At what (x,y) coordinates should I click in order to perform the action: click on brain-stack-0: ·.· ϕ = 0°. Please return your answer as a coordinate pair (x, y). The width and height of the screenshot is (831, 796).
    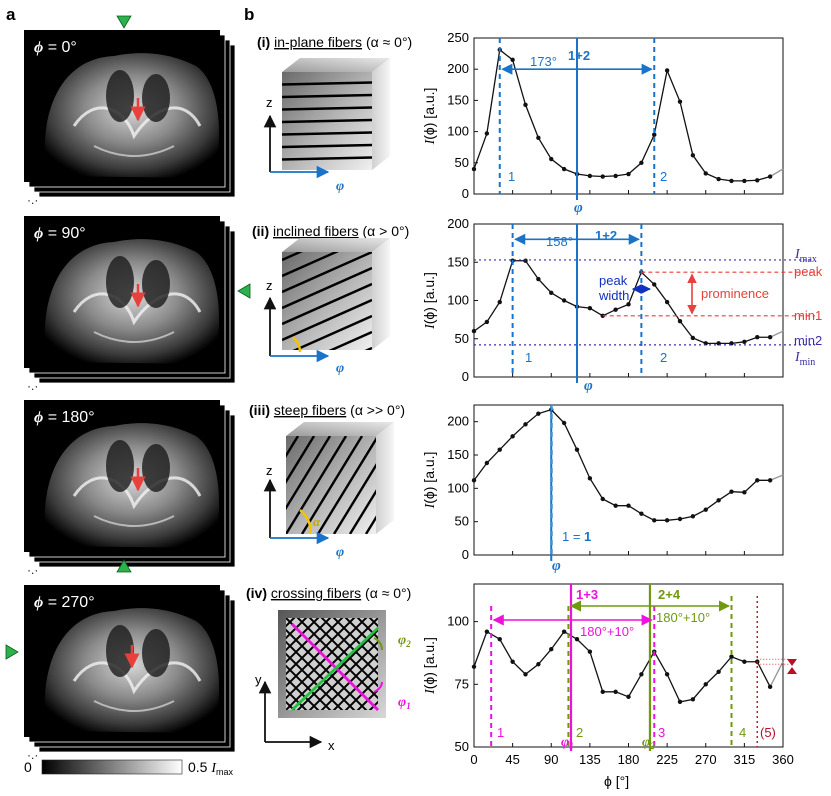
    Looking at the image, I should click on (130, 111).